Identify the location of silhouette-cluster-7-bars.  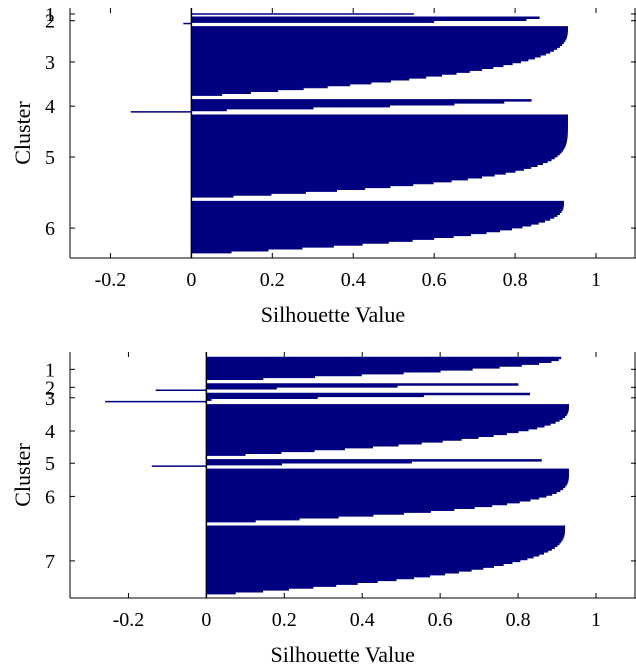
(386, 560).